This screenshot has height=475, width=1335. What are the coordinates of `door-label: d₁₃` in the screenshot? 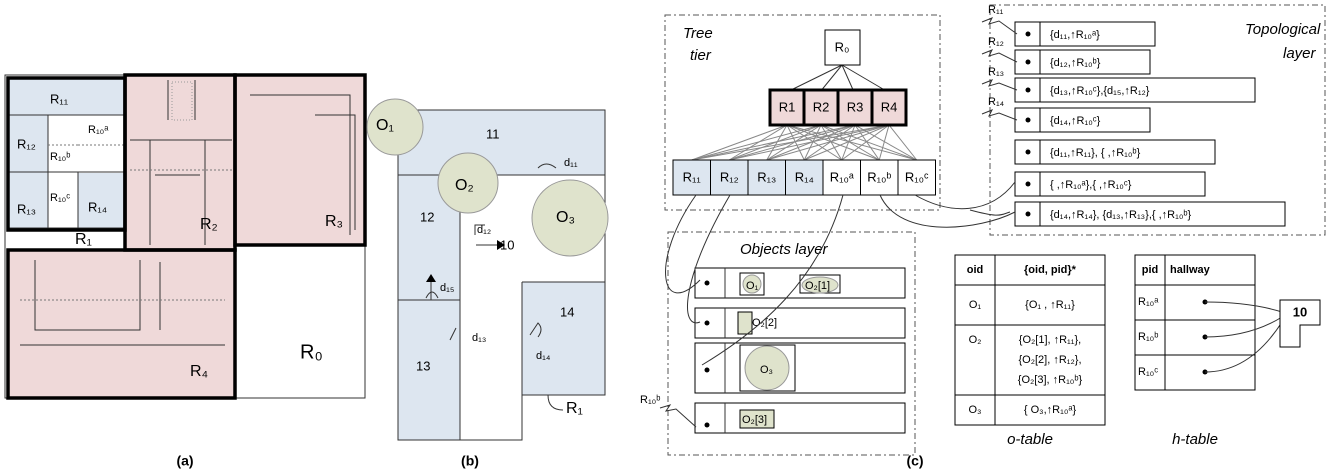 It's located at (479, 338).